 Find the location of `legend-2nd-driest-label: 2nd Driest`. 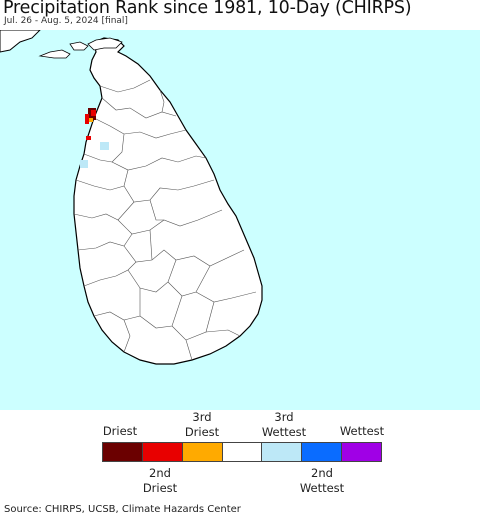

legend-2nd-driest-label: 2nd Driest is located at coordinates (160, 480).